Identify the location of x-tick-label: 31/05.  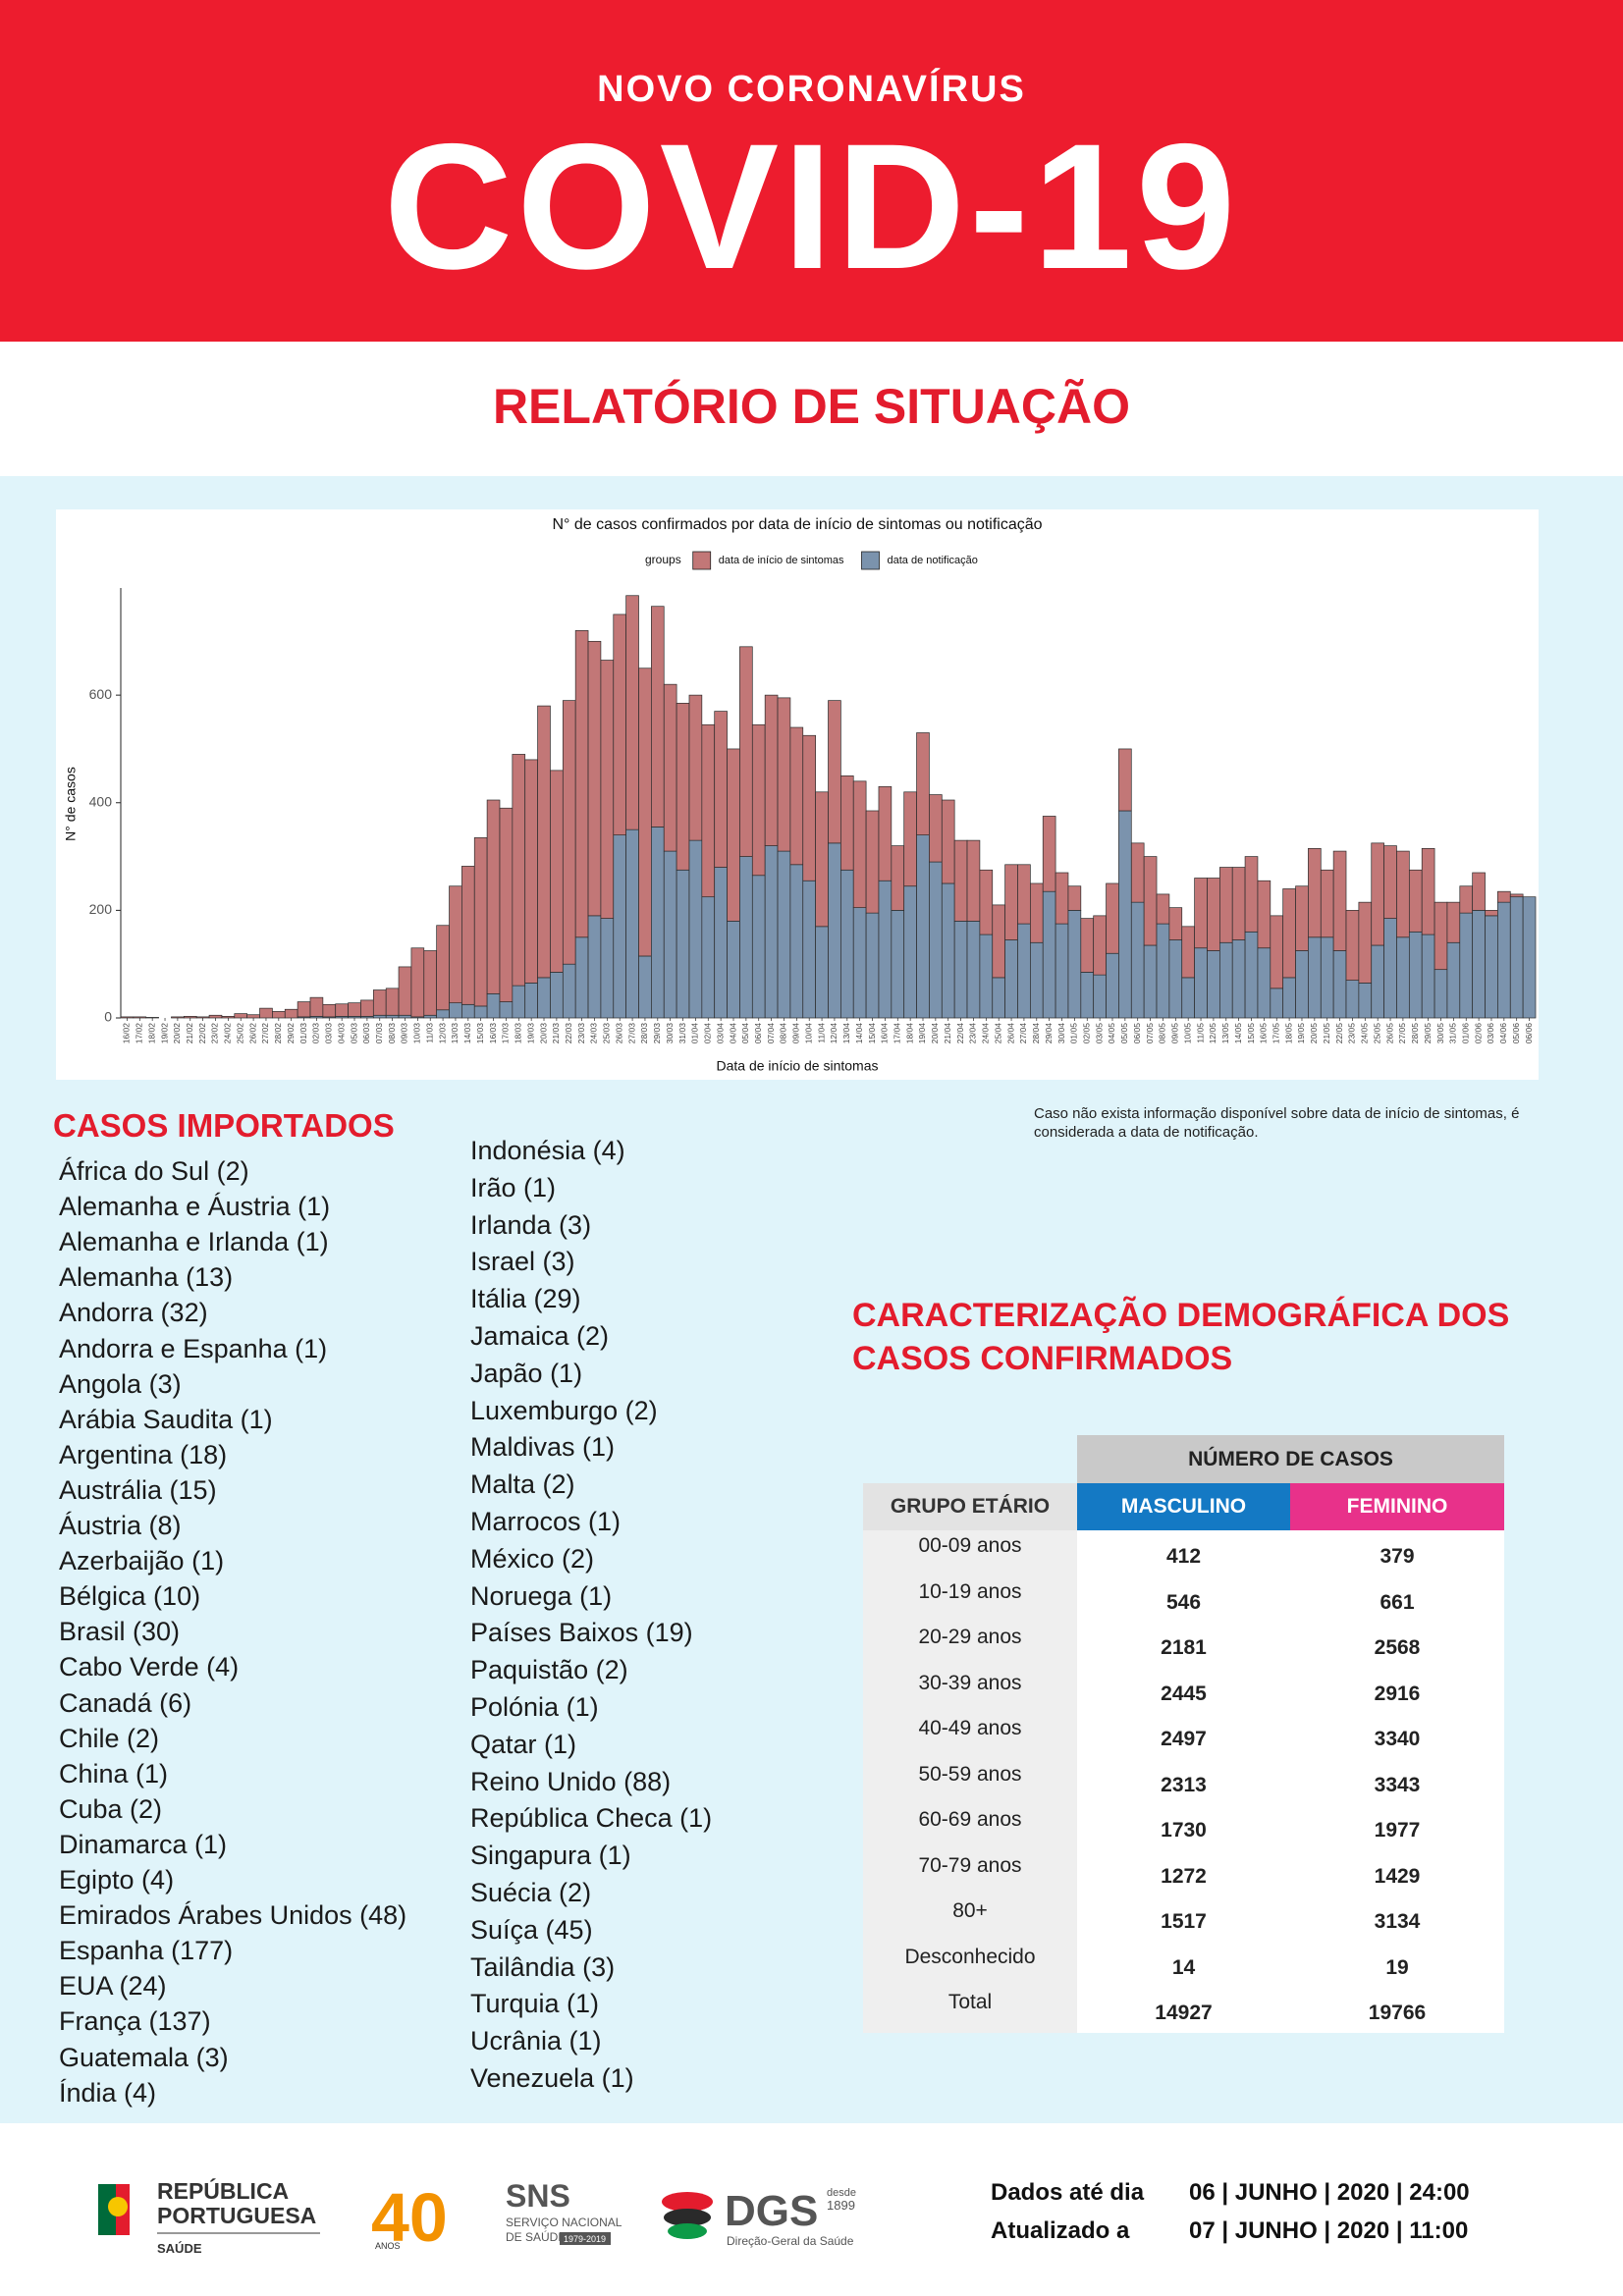
(1453, 1034).